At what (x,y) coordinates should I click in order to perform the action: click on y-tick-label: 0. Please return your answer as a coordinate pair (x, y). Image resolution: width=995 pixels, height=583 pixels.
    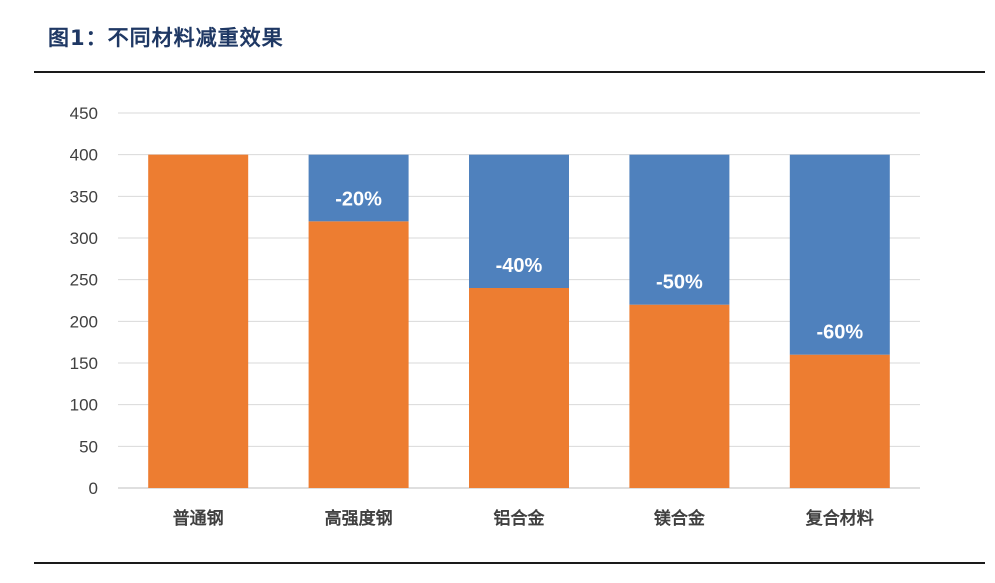
    Looking at the image, I should click on (93, 488).